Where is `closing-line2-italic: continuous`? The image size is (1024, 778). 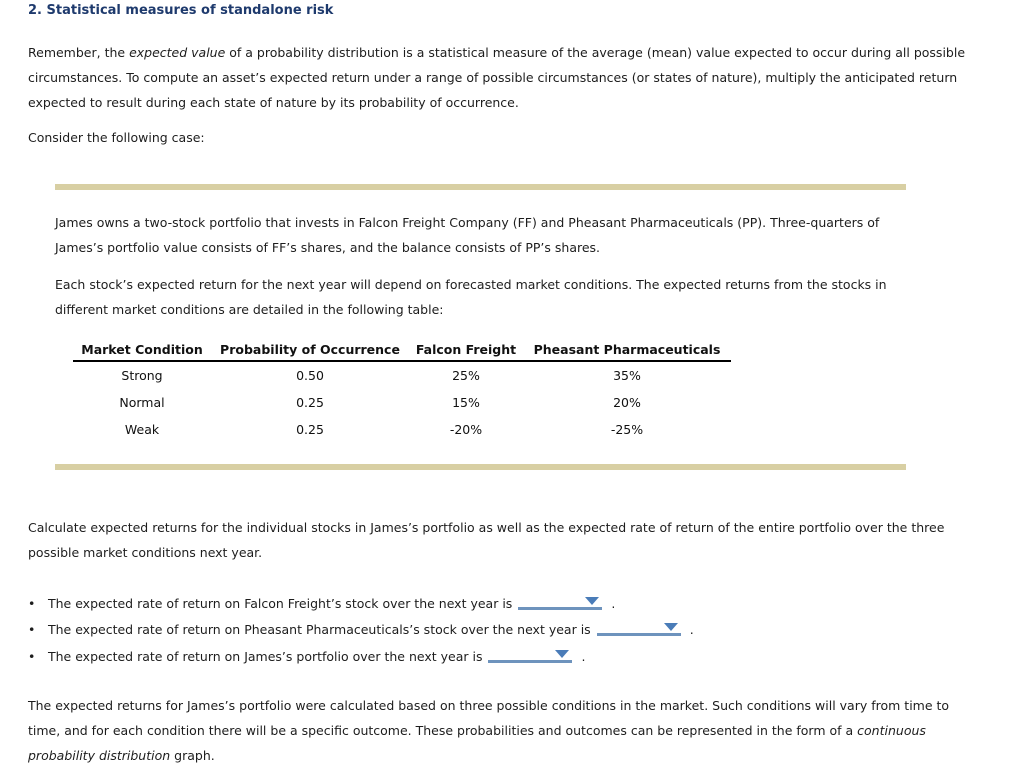
closing-line2-italic: continuous is located at coordinates (891, 730).